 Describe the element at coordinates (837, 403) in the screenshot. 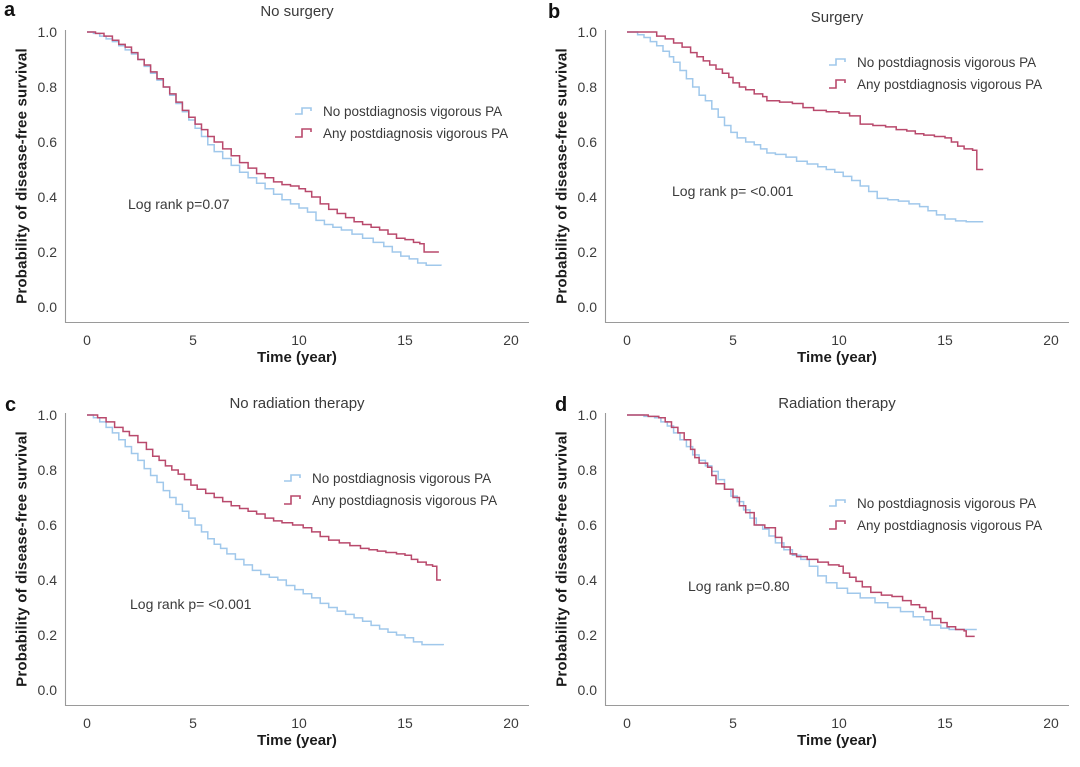

I see `panel-title: Radiation therapy` at that location.